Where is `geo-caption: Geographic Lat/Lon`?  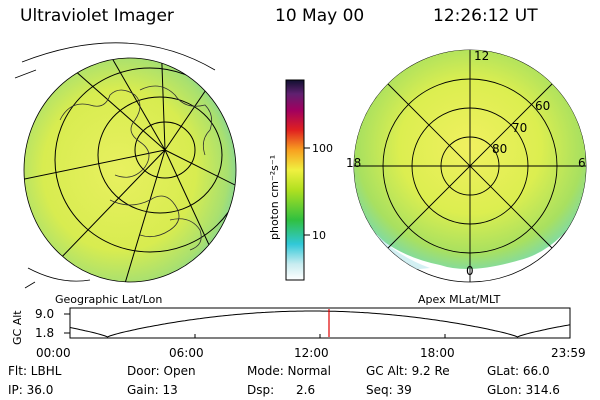 geo-caption: Geographic Lat/Lon is located at coordinates (108, 299).